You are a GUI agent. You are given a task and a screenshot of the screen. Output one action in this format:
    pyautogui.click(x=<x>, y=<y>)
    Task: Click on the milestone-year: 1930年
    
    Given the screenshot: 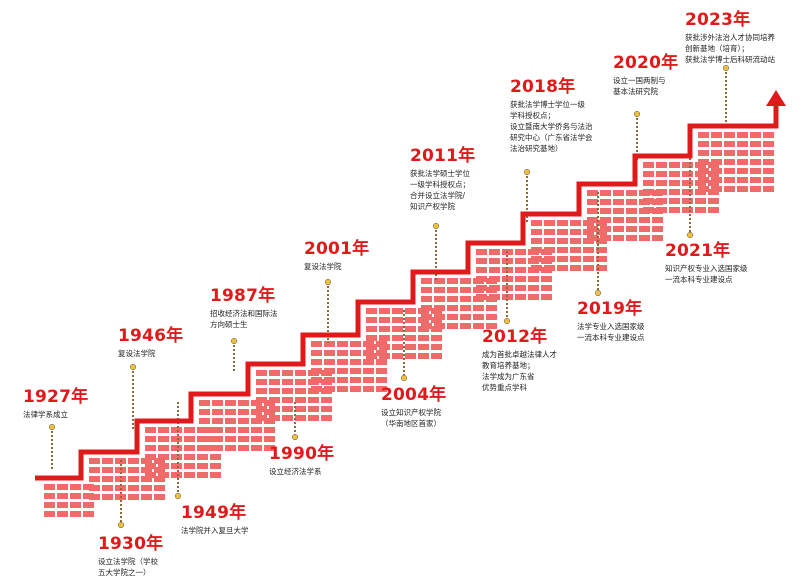 What is the action you would take?
    pyautogui.click(x=131, y=544)
    